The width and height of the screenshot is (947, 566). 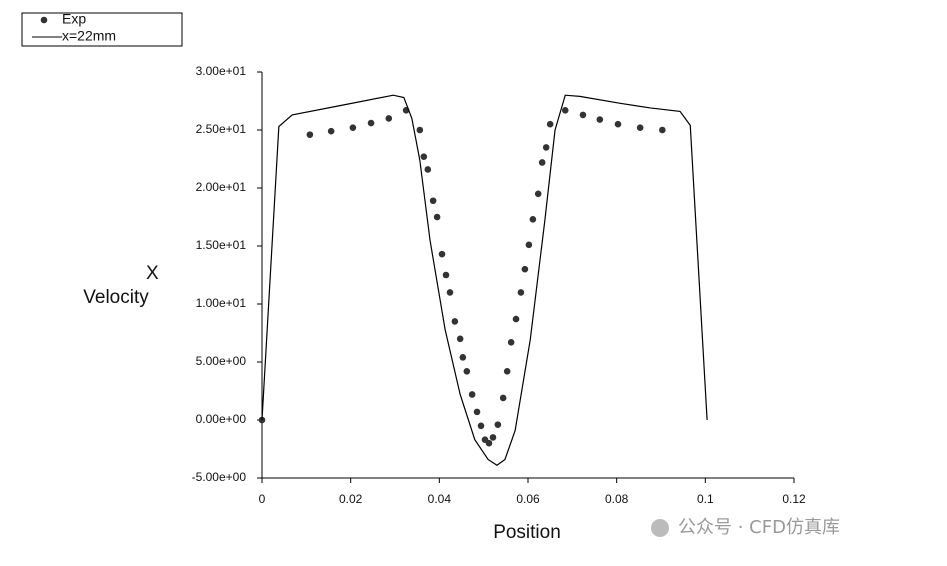 I want to click on x-tick-label: 0.08, so click(x=617, y=499).